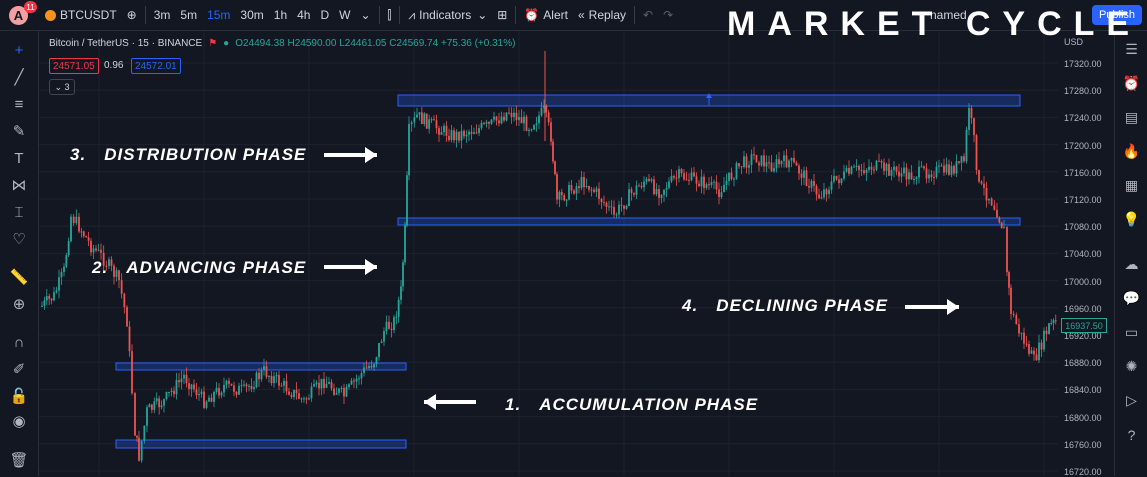  Describe the element at coordinates (1131, 264) in the screenshot. I see `streams-icon: ☁` at that location.